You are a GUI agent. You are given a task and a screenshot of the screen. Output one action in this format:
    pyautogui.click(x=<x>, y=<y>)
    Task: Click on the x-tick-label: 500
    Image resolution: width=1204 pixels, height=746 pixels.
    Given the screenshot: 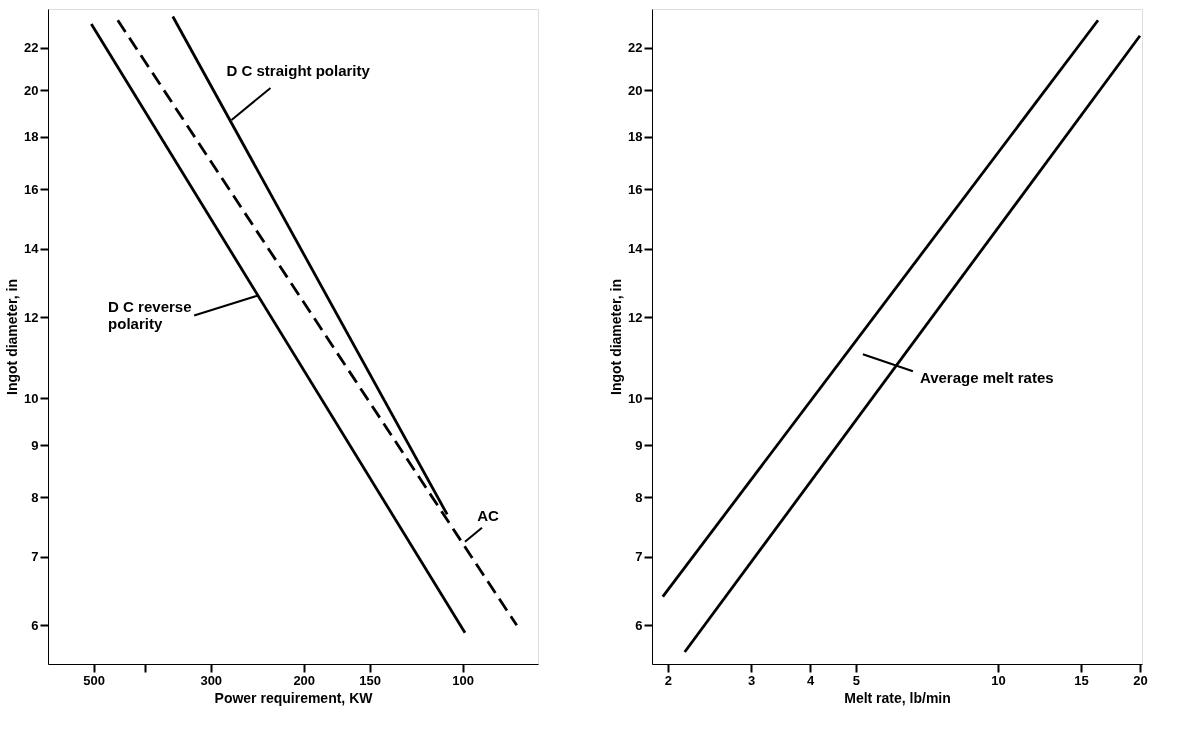 What is the action you would take?
    pyautogui.click(x=94, y=680)
    